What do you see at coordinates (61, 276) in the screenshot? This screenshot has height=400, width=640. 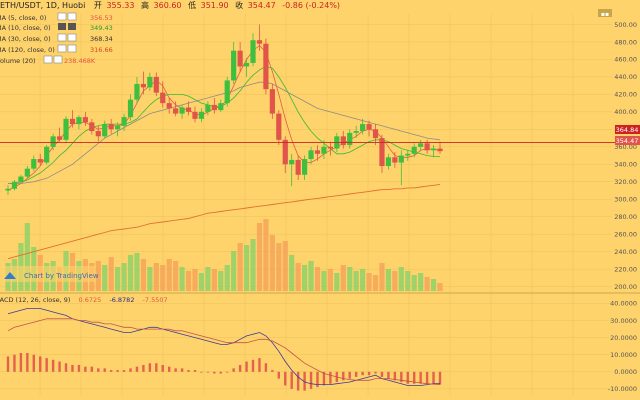 I see `watermark-text: Chart by TradingView` at bounding box center [61, 276].